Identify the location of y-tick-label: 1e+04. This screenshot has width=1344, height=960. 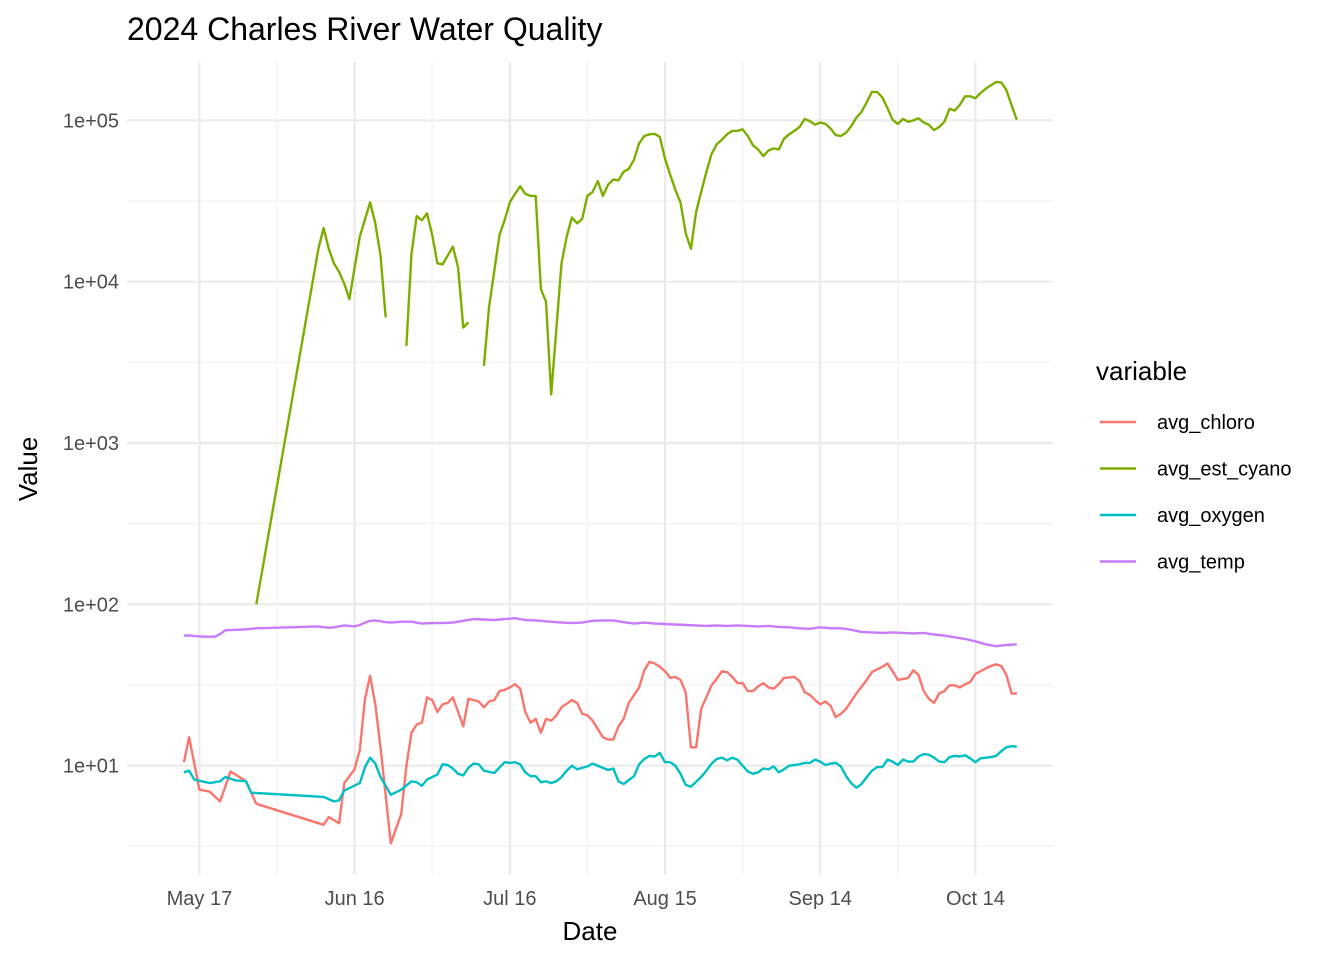
(91, 283).